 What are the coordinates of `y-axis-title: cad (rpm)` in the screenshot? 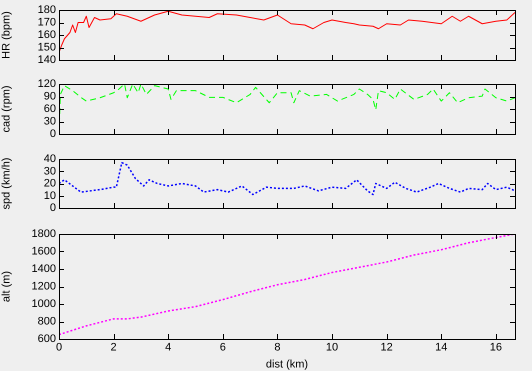 It's located at (6, 109).